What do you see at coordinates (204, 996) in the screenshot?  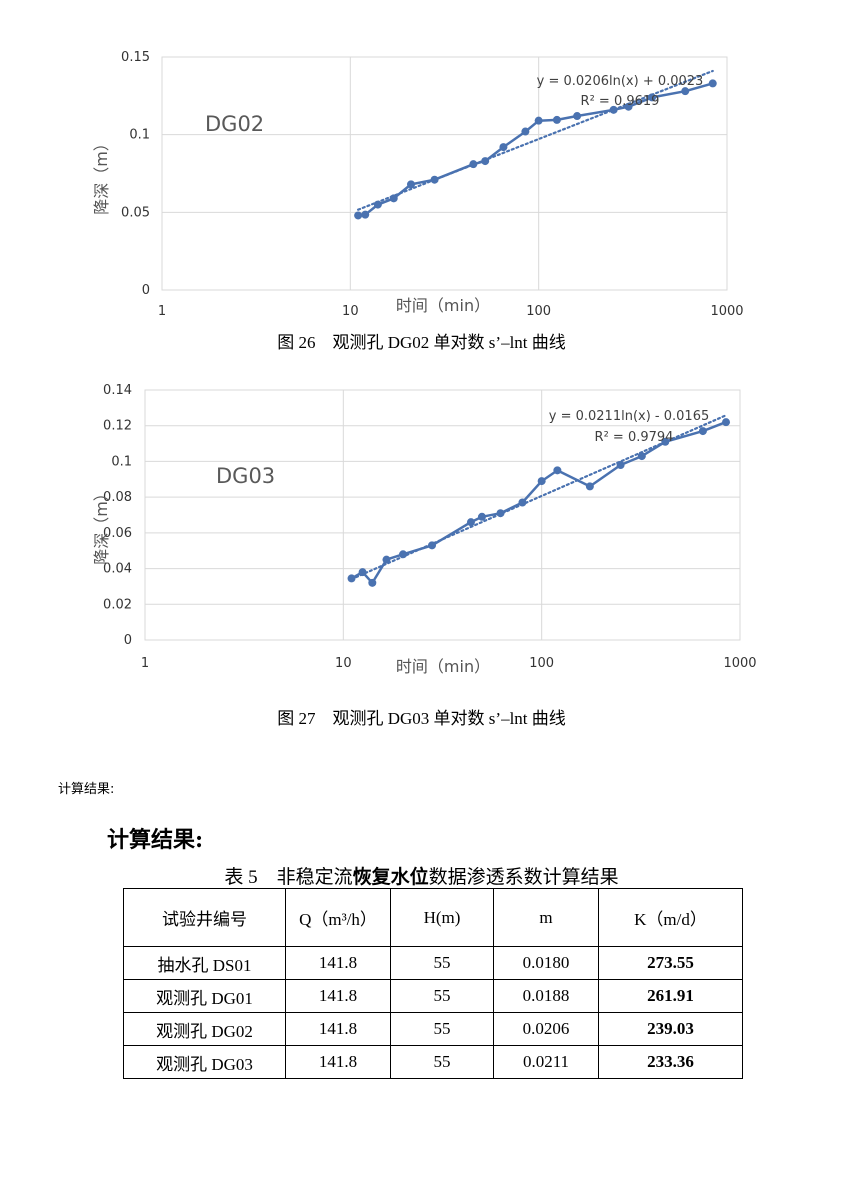 I see `cell-well-id: 观测孔 DG01` at bounding box center [204, 996].